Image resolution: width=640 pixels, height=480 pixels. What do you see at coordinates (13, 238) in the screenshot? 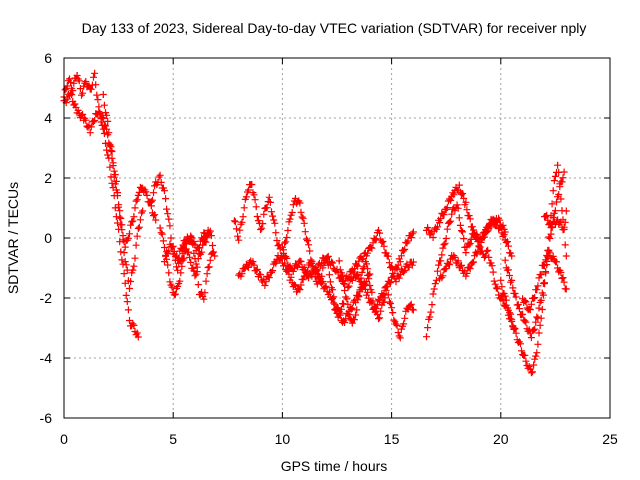
I see `y-axis-label: SDTVAR / TECUs` at bounding box center [13, 238].